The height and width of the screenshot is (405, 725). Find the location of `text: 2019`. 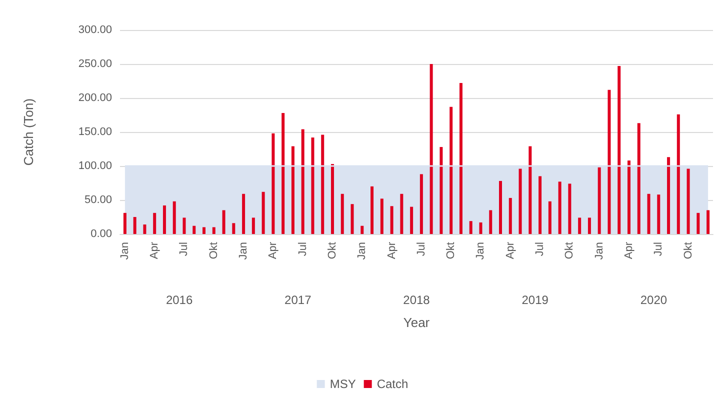

text: 2019 is located at coordinates (535, 300).